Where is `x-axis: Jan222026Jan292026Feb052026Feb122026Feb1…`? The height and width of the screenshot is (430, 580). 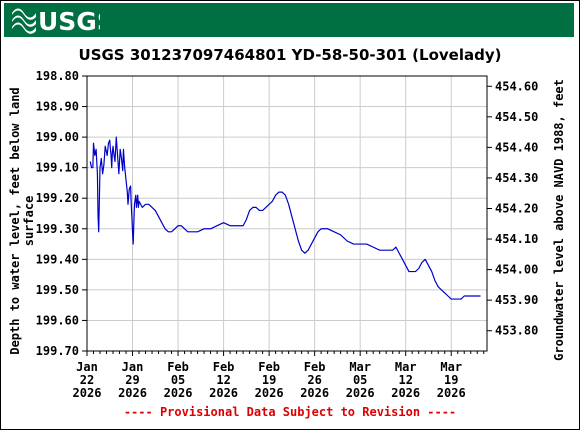
x-axis: Jan222026Jan292026Feb052026Feb122026Feb1… is located at coordinates (279, 375).